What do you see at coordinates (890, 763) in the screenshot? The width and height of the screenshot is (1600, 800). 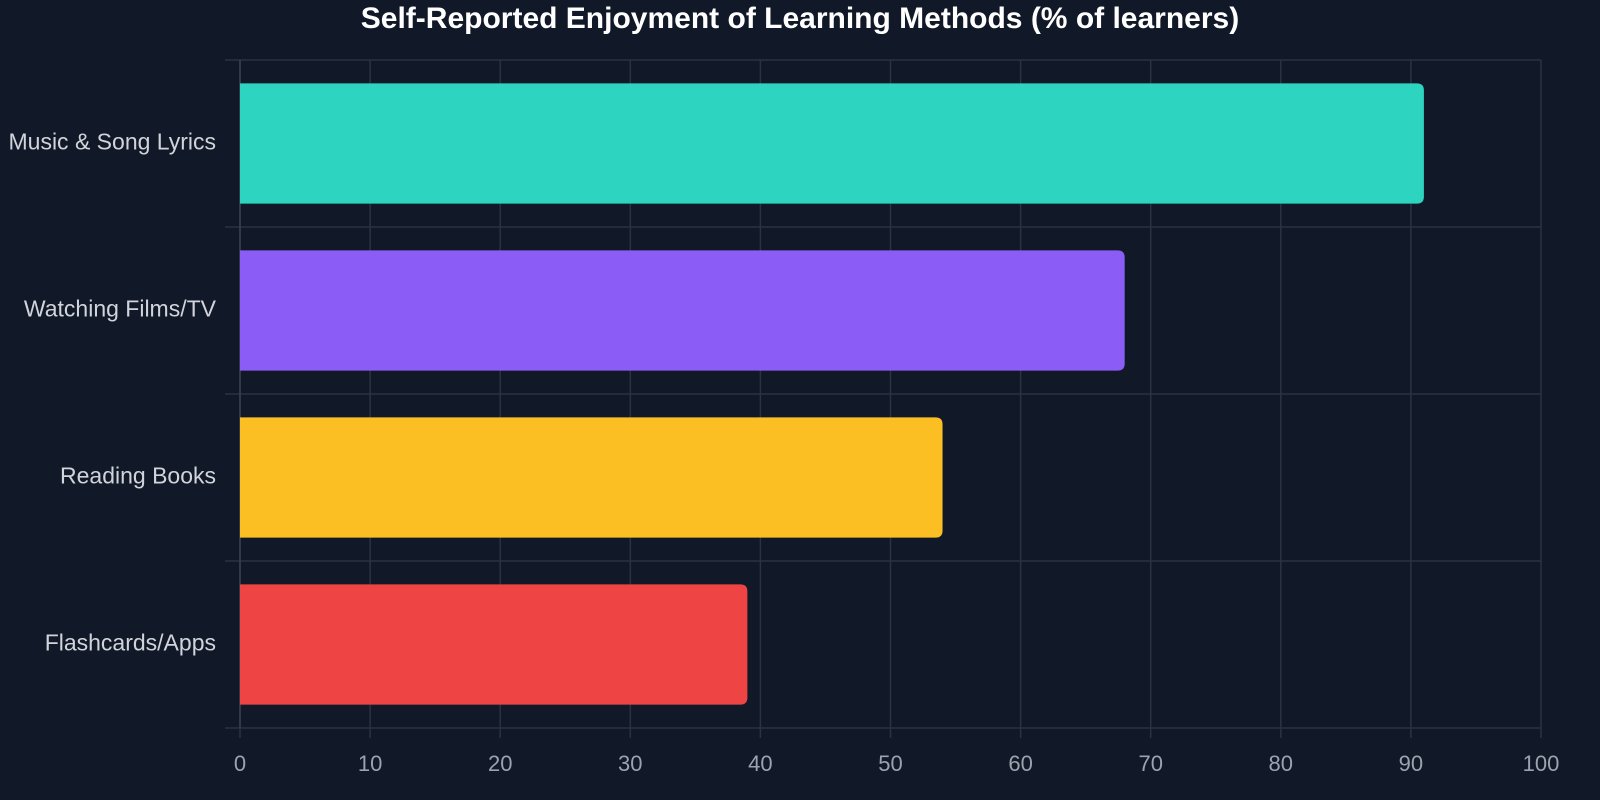 I see `x-tick-label: 50` at bounding box center [890, 763].